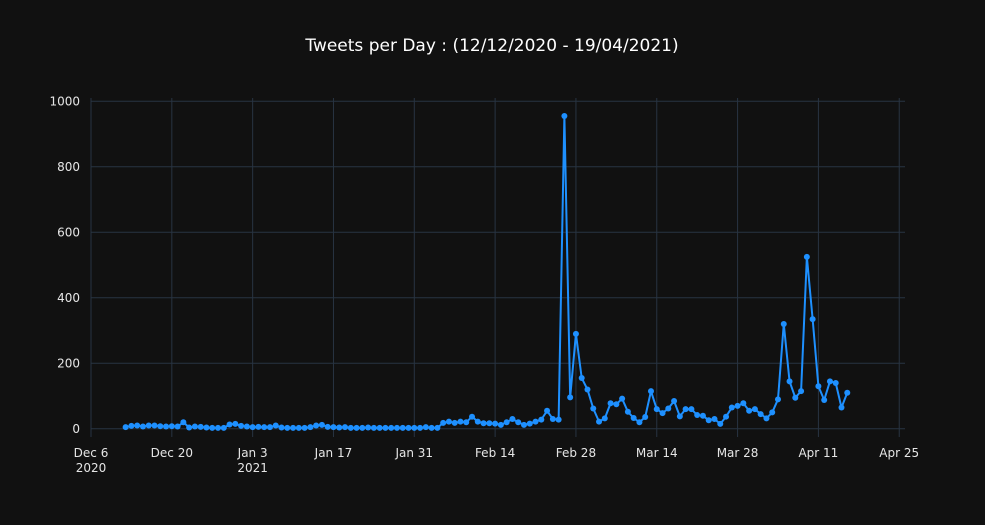  Describe the element at coordinates (68, 298) in the screenshot. I see `y-tick-label: 400` at that location.